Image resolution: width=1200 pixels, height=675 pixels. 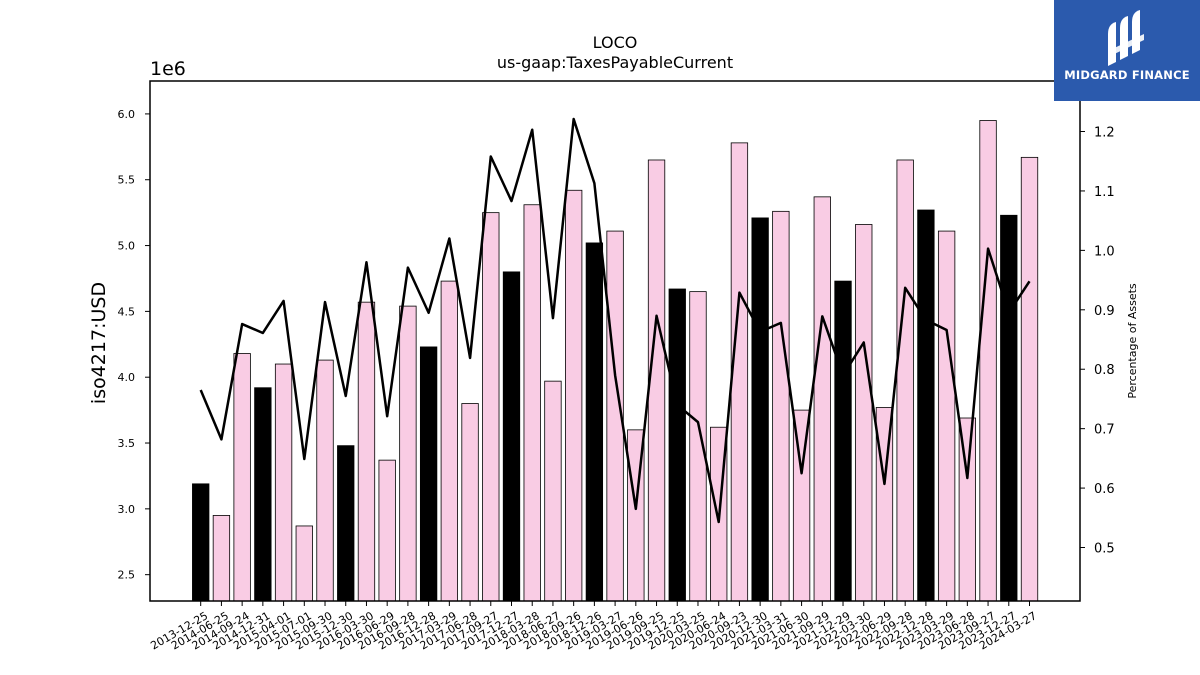 What do you see at coordinates (99, 343) in the screenshot?
I see `y-axis-label: iso4217:USD` at bounding box center [99, 343].